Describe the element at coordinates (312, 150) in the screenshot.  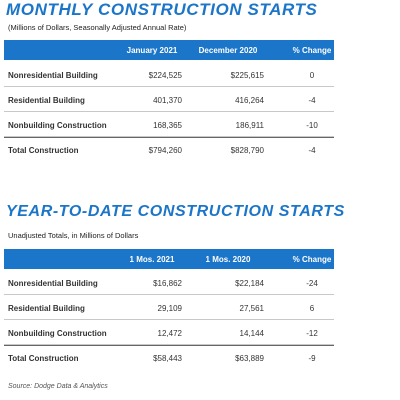
I see `total-cell: -4` at that location.